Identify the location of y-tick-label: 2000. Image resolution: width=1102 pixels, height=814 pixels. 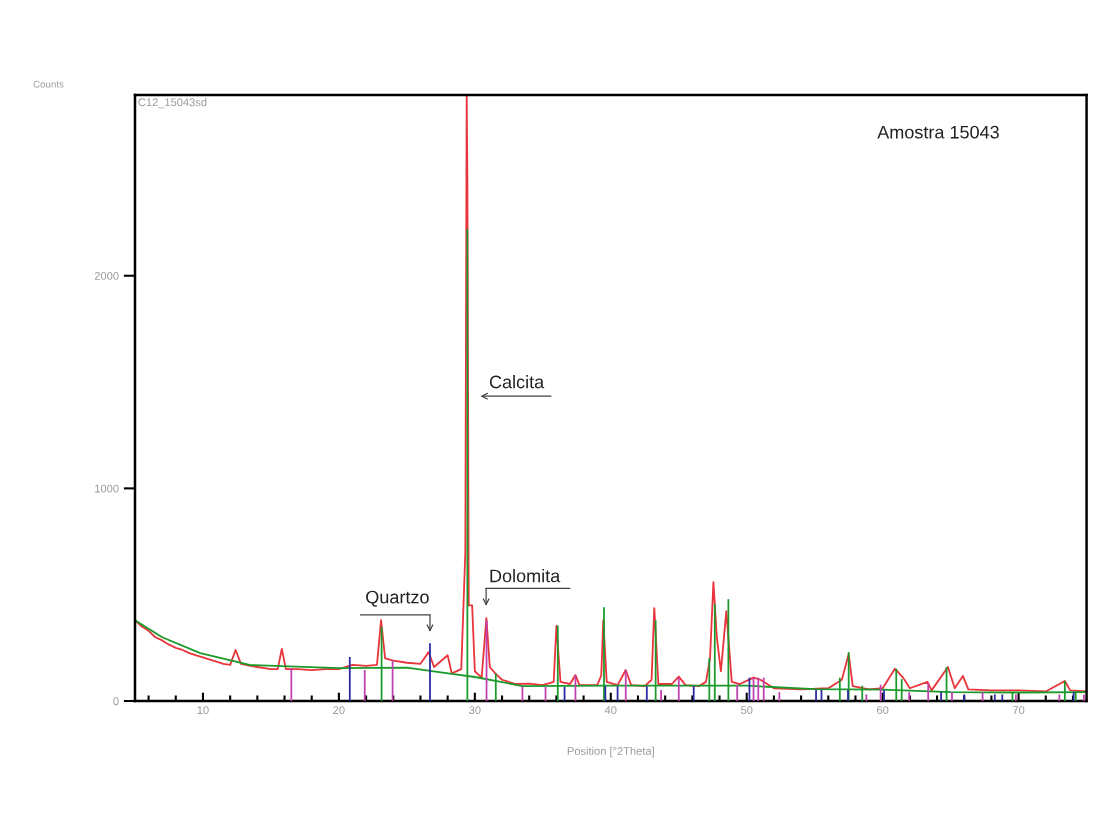
(106, 276).